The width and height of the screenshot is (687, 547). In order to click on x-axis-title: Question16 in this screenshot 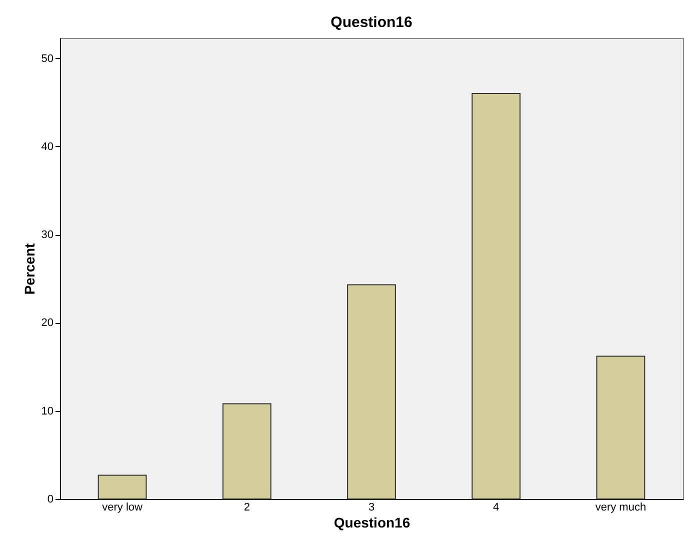, I will do `click(372, 522)`.